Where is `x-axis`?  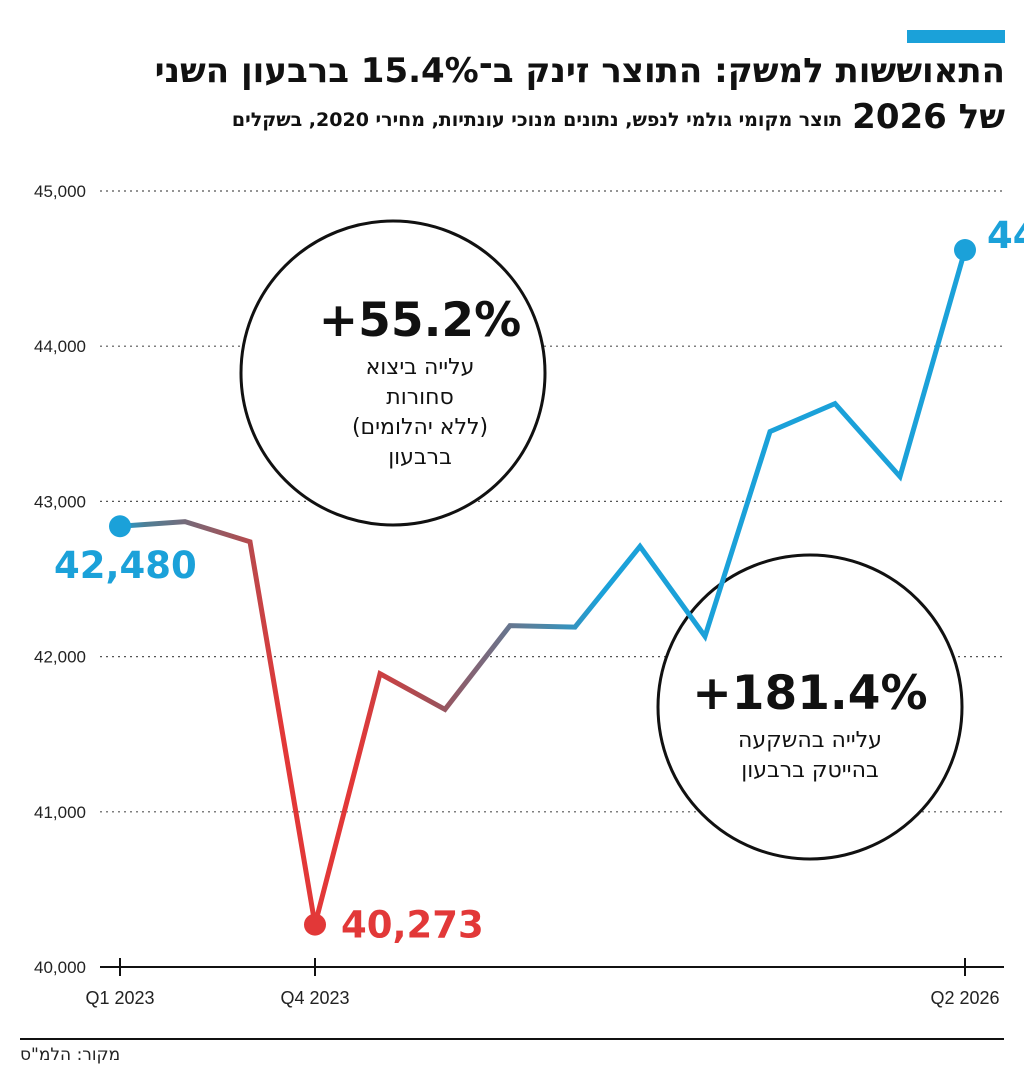
x-axis is located at coordinates (552, 967).